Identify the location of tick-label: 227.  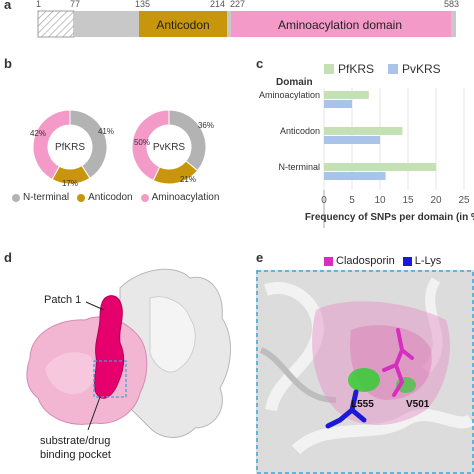
(237, 4).